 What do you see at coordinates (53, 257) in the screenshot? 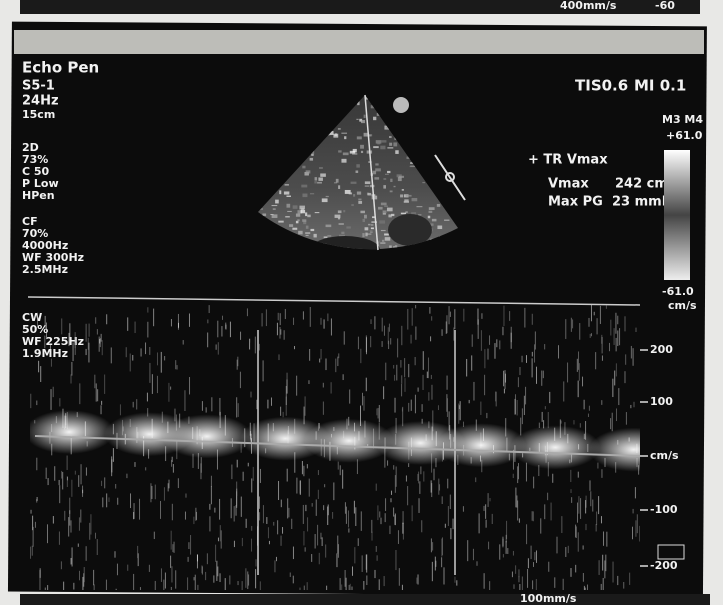
I see `mode-setting: WF 300Hz` at bounding box center [53, 257].